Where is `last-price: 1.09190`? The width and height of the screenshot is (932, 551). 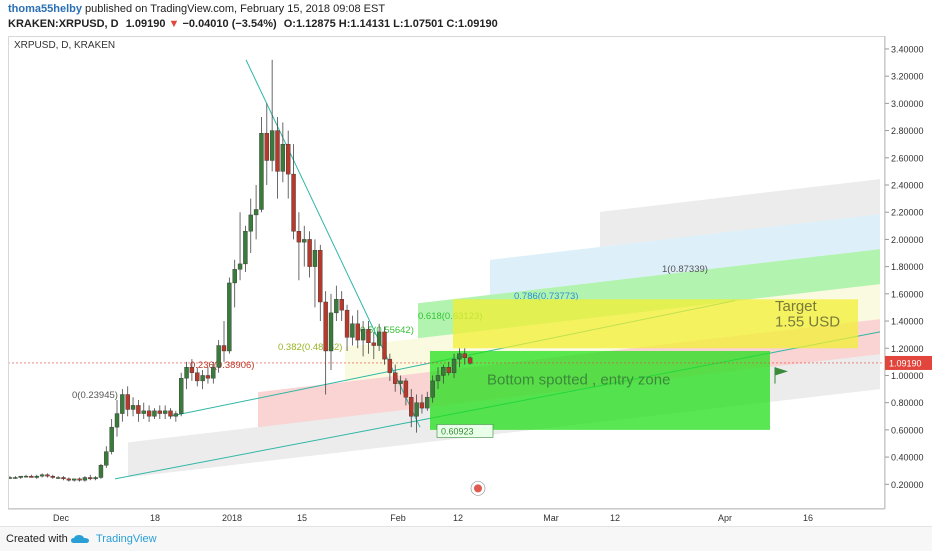 last-price: 1.09190 is located at coordinates (145, 24).